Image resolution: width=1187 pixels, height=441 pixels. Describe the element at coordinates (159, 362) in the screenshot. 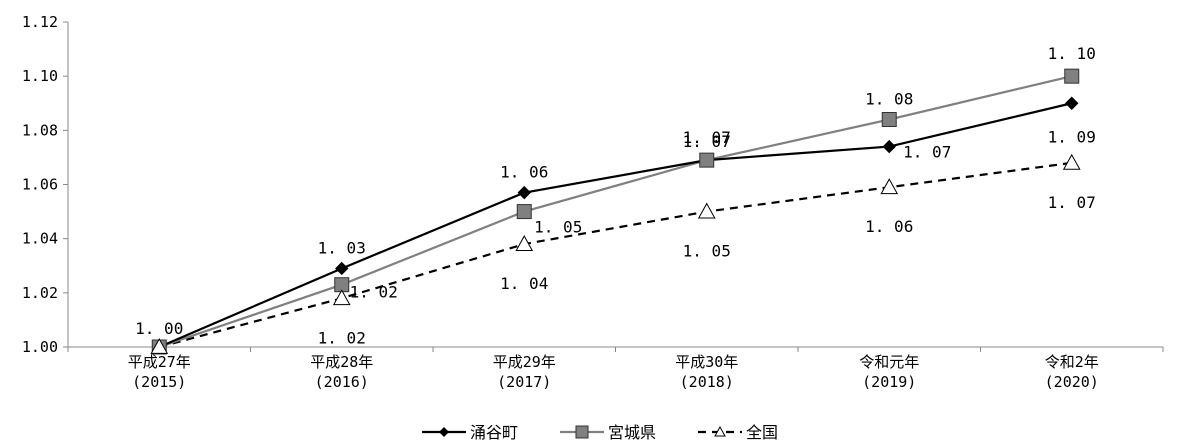

I see `x-category-label: 平成27年` at that location.